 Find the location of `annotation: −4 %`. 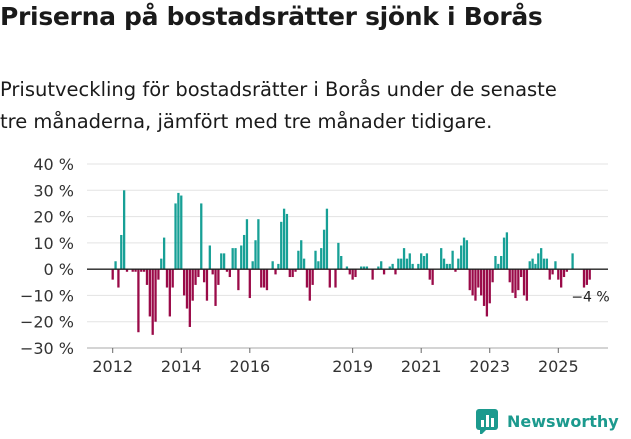

annotation: −4 % is located at coordinates (590, 298).